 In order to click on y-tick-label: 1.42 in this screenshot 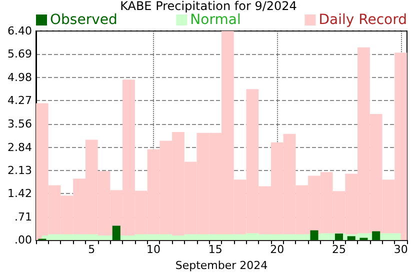, I will do `click(20, 193)`.